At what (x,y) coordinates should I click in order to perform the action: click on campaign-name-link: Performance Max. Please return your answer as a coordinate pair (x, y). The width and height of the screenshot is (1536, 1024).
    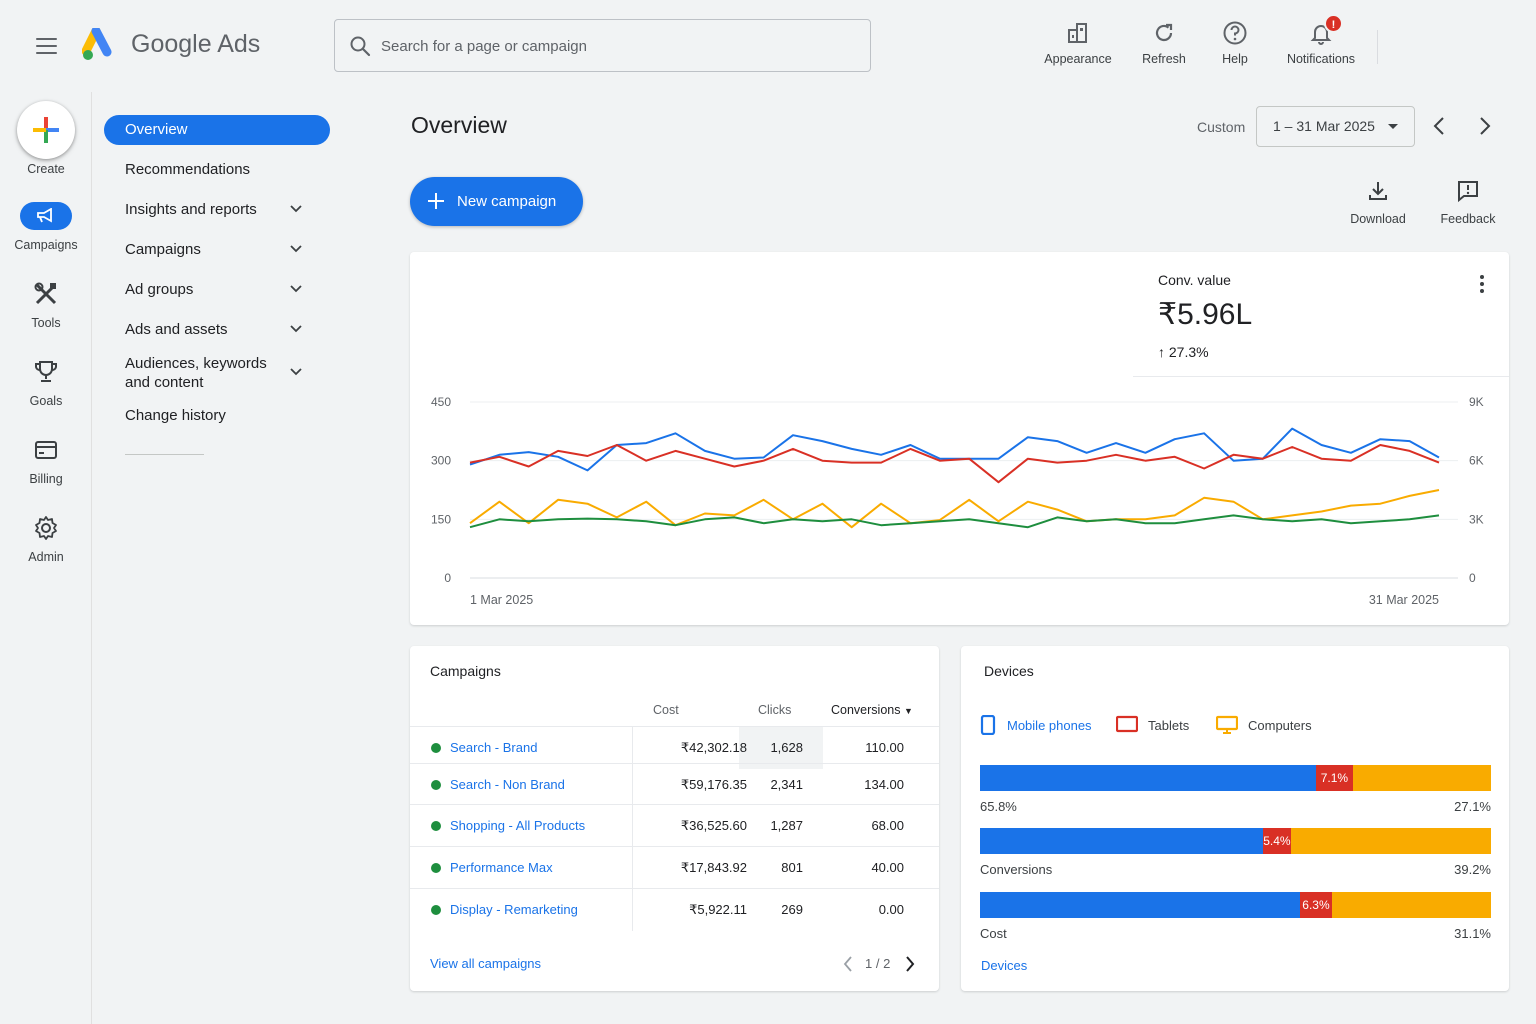
    Looking at the image, I should click on (501, 867).